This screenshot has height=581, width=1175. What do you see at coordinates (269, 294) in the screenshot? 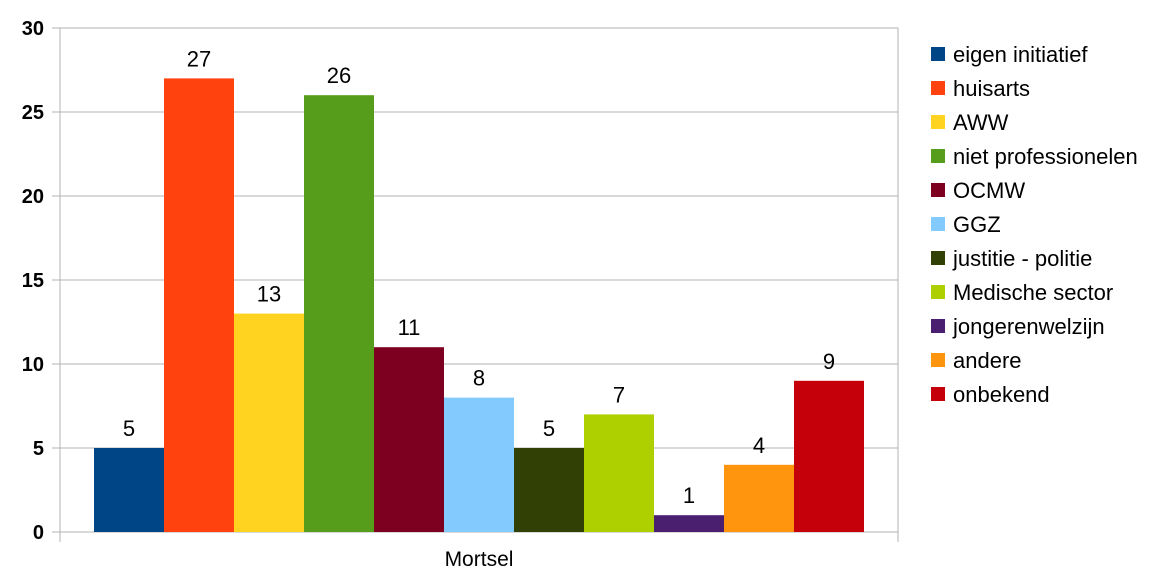
I see `data-label: 13` at bounding box center [269, 294].